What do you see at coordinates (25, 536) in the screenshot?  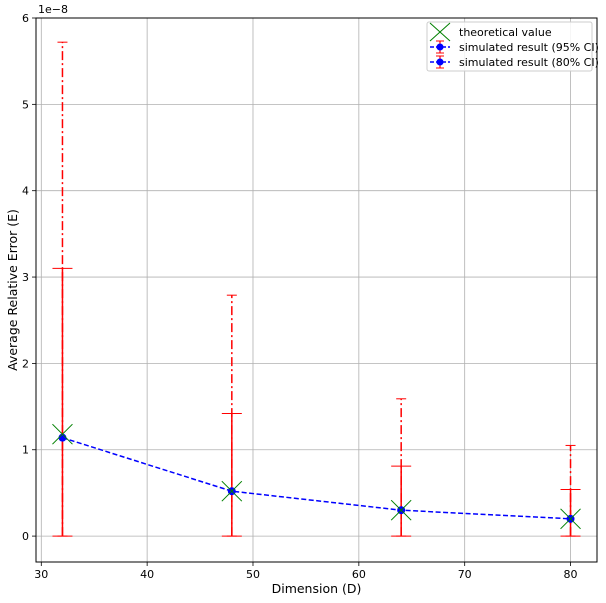 I see `y-tick-label: 0` at bounding box center [25, 536].